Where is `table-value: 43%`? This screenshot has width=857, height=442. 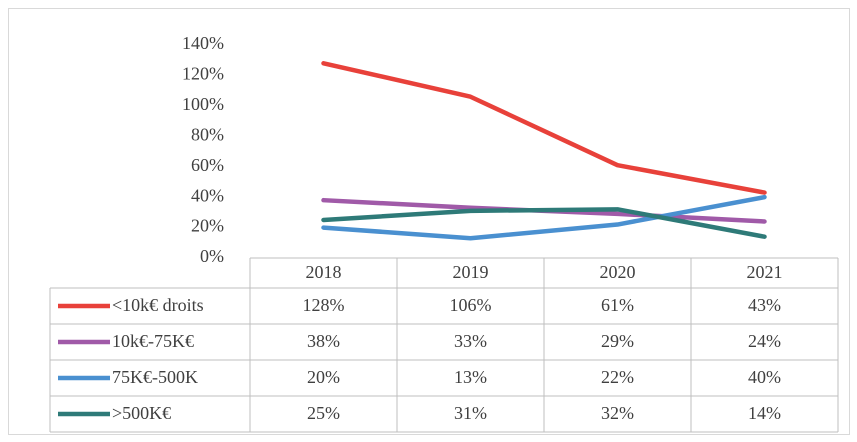
table-value: 43% is located at coordinates (764, 305).